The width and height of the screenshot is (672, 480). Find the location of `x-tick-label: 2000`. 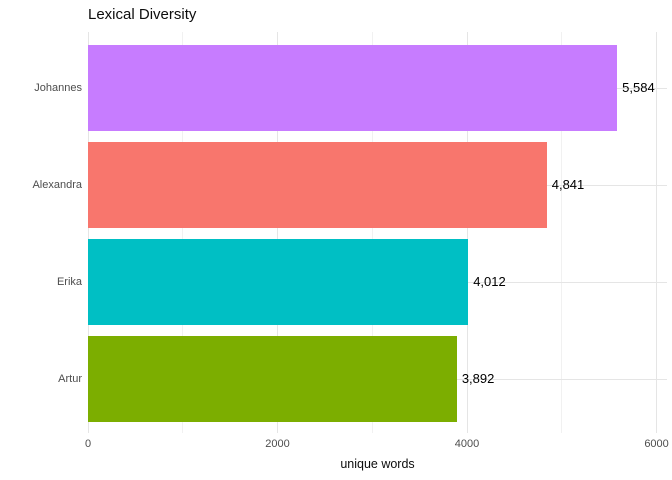

x-tick-label: 2000 is located at coordinates (277, 444).